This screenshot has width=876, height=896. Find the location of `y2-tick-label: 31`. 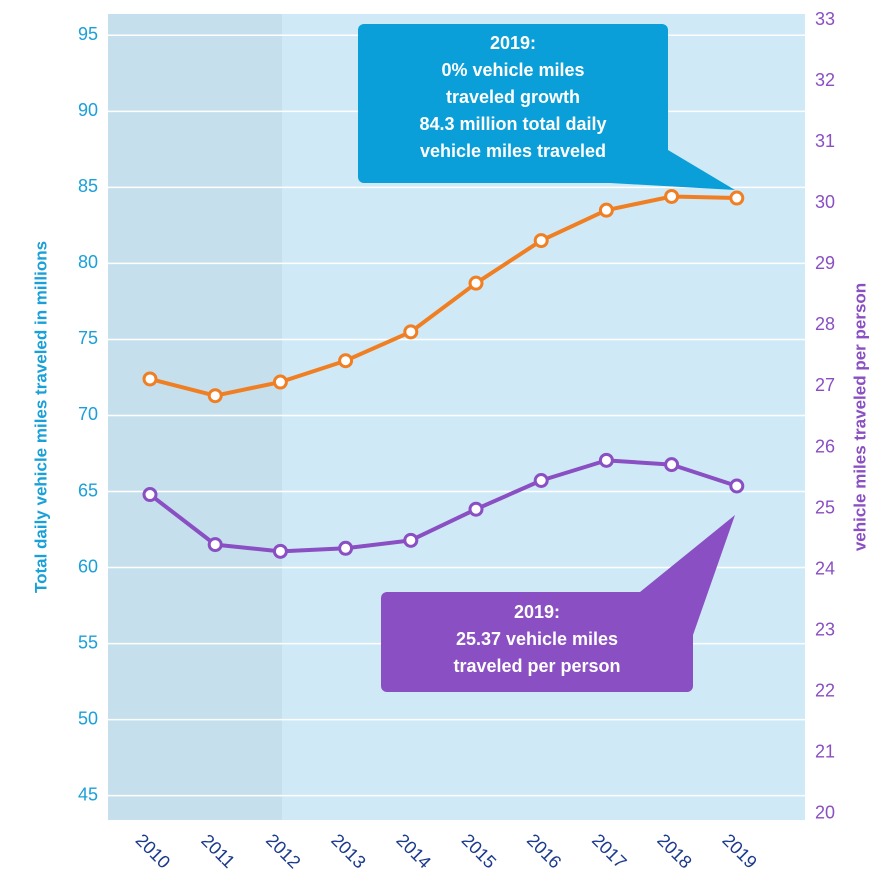

y2-tick-label: 31 is located at coordinates (825, 141).